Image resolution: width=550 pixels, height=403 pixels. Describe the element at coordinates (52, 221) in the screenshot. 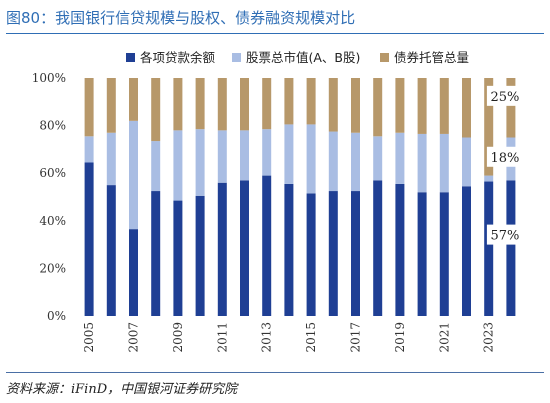

I see `y-tick-label: 40%` at that location.